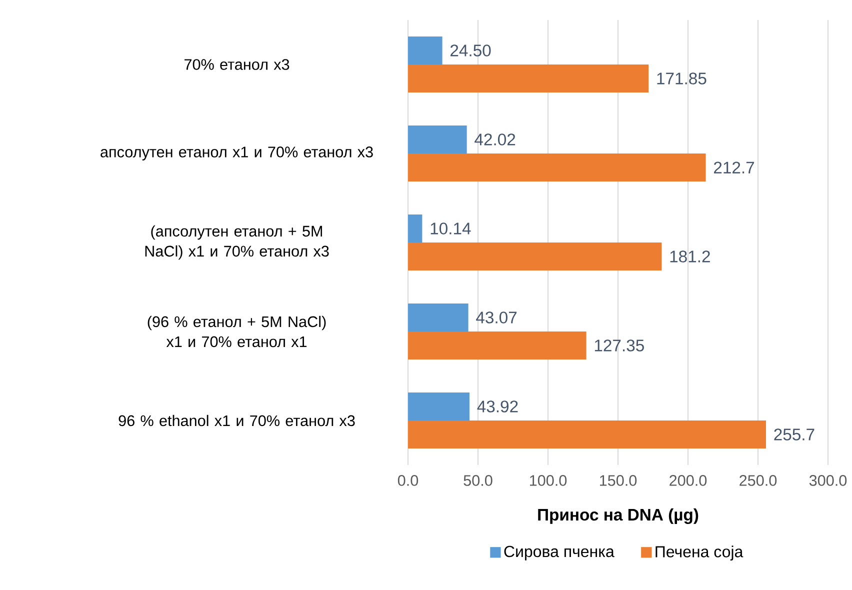  I want to click on x-axis-title: Принос на DNA (µg), so click(618, 516).